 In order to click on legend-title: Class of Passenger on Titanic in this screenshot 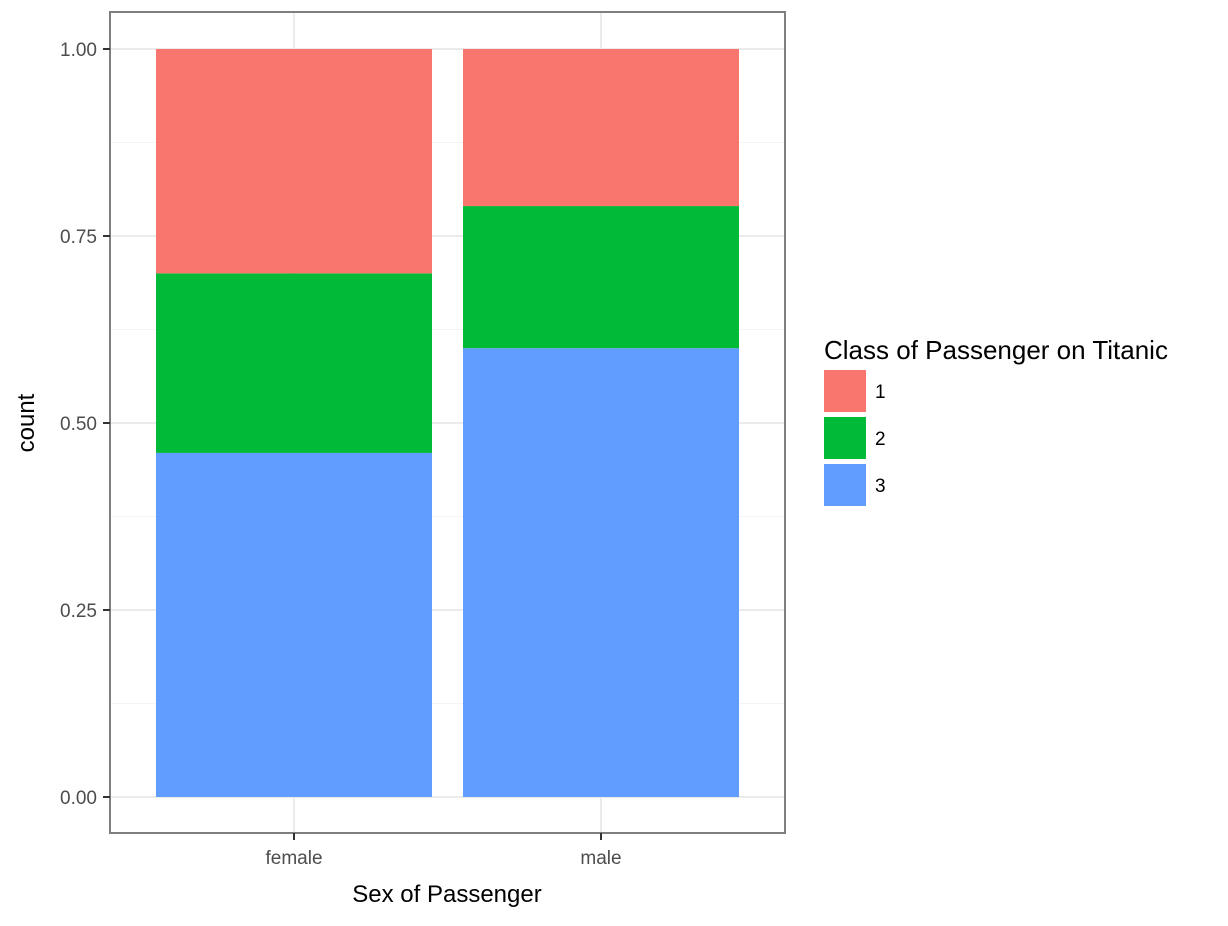, I will do `click(996, 350)`.